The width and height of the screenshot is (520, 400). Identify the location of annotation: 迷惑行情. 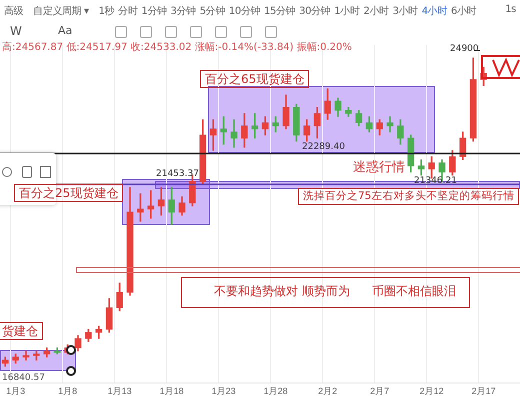
(379, 168).